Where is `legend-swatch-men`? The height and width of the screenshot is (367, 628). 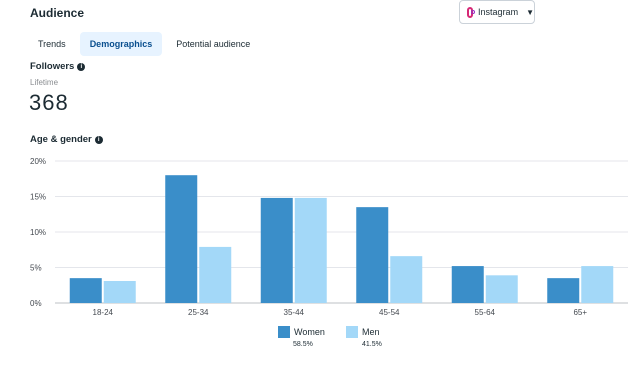 legend-swatch-men is located at coordinates (352, 332).